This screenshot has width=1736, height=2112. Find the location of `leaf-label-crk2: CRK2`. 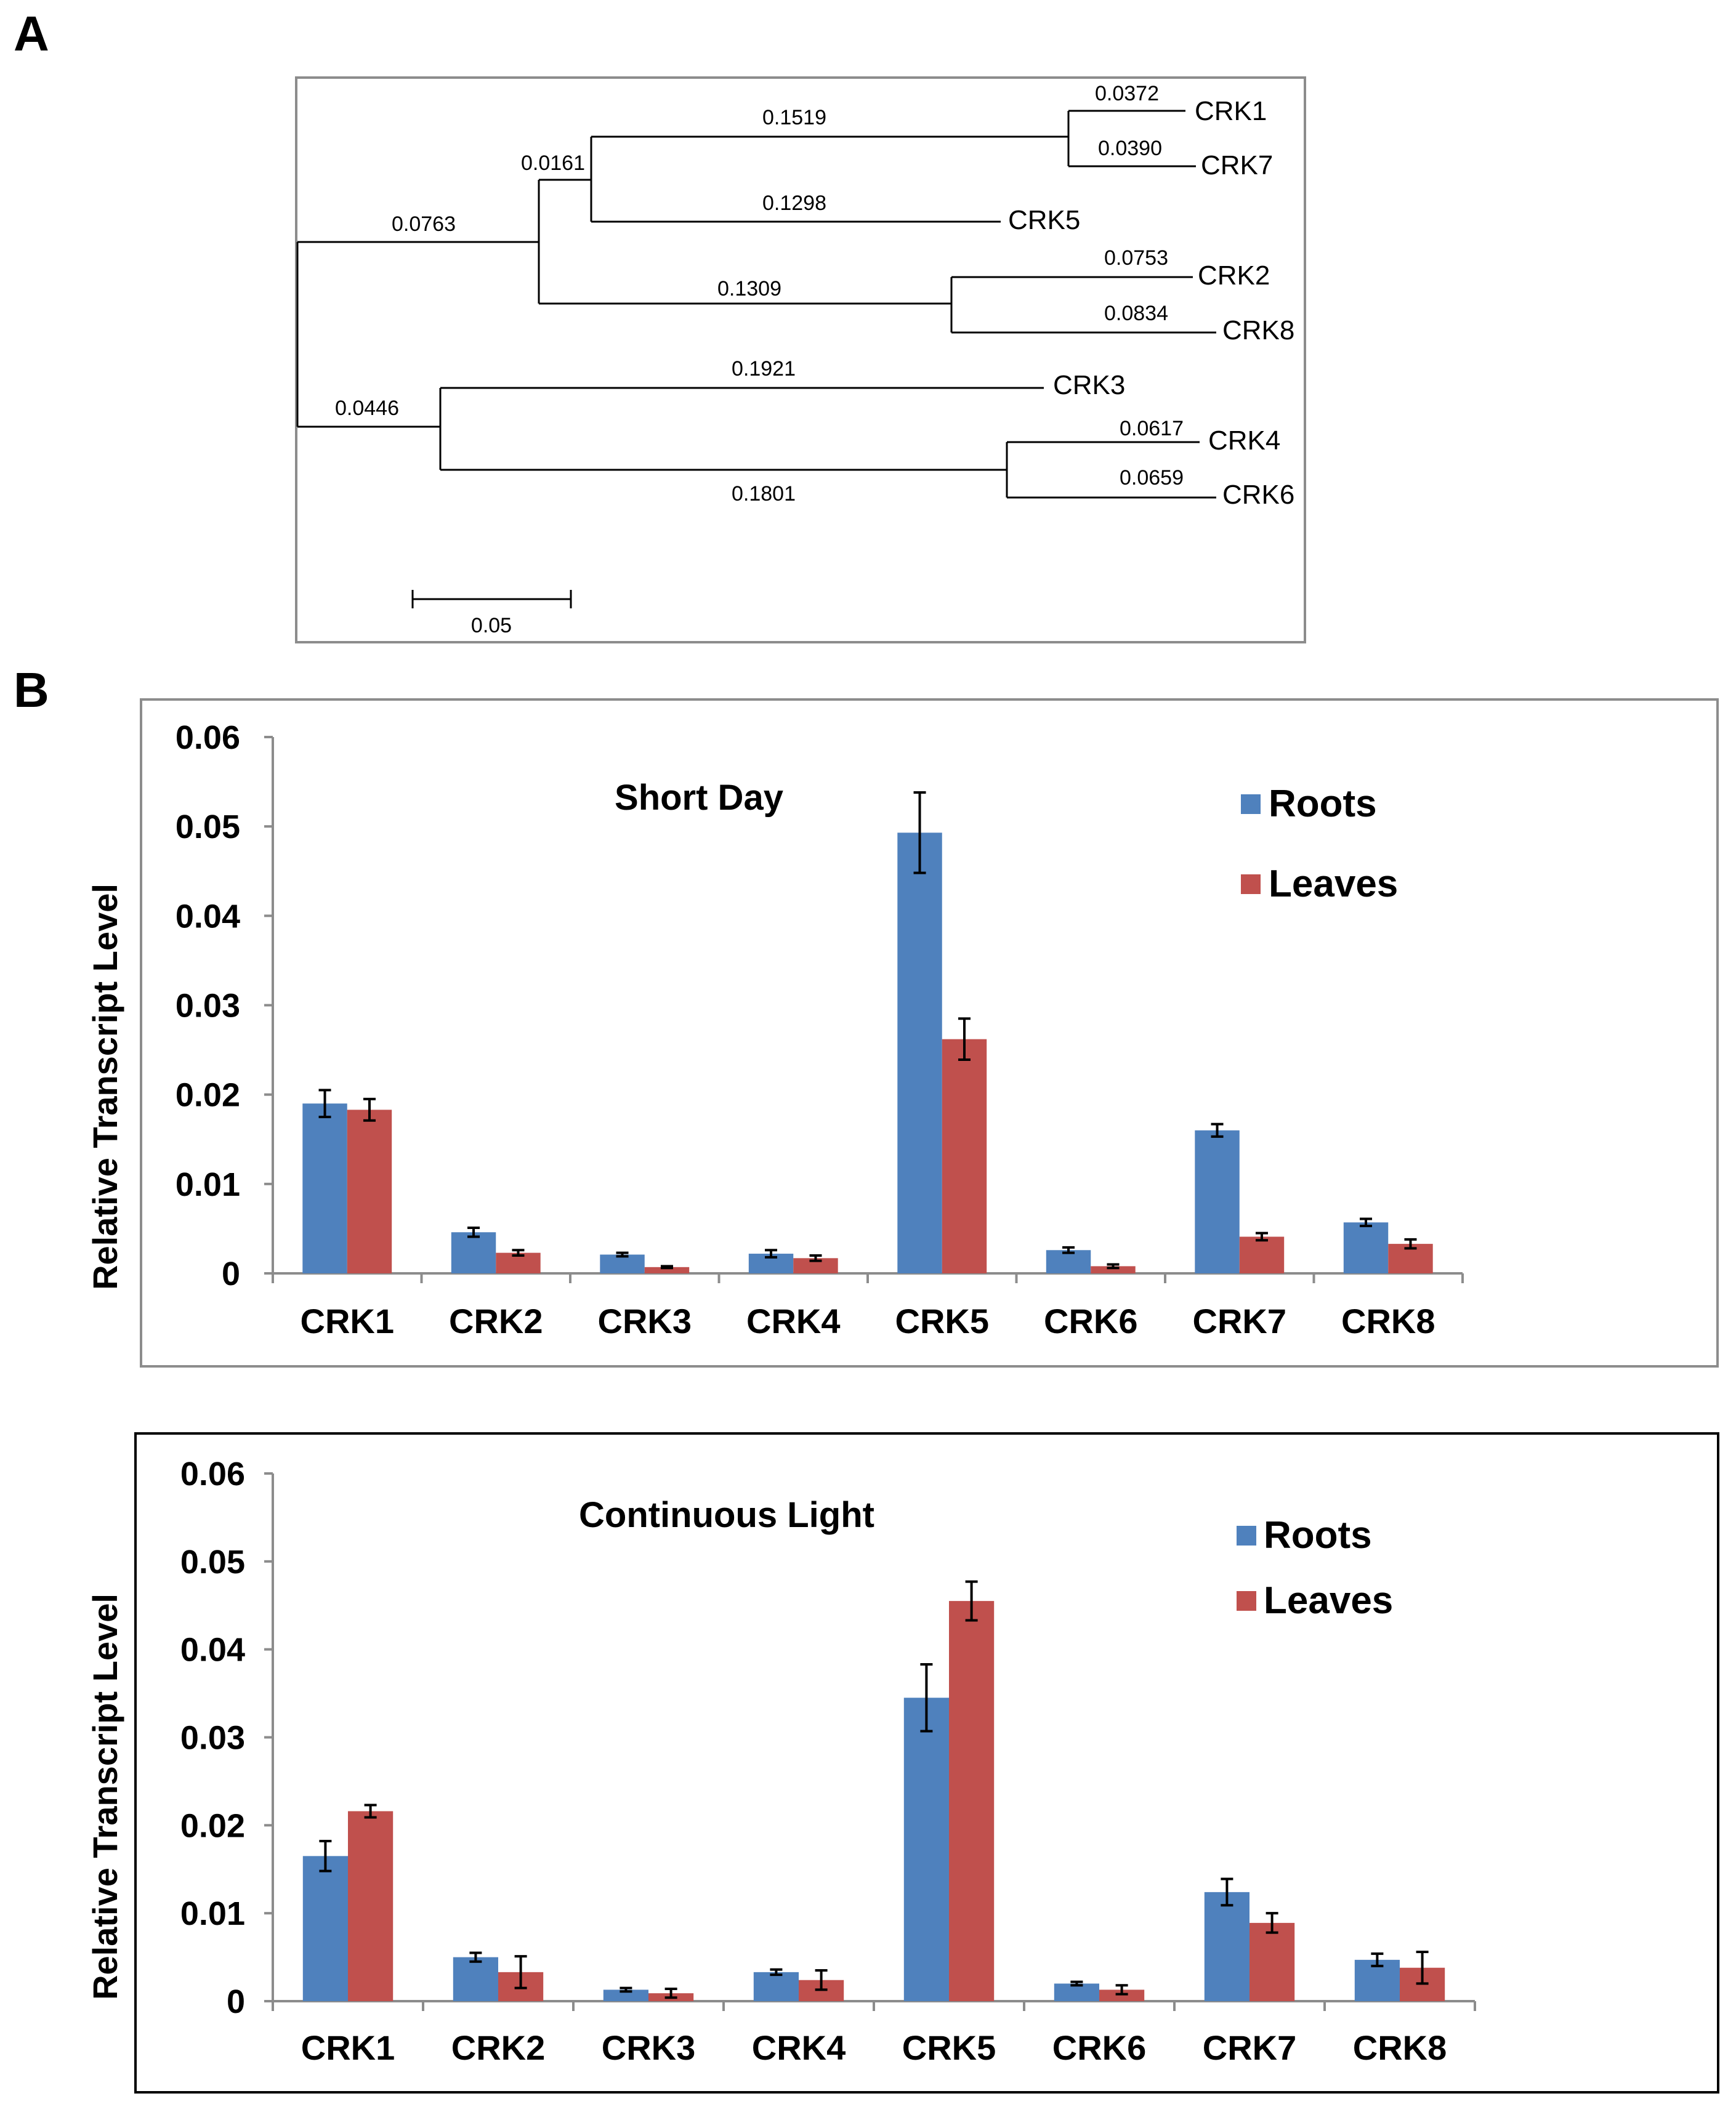

leaf-label-crk2: CRK2 is located at coordinates (1234, 275).